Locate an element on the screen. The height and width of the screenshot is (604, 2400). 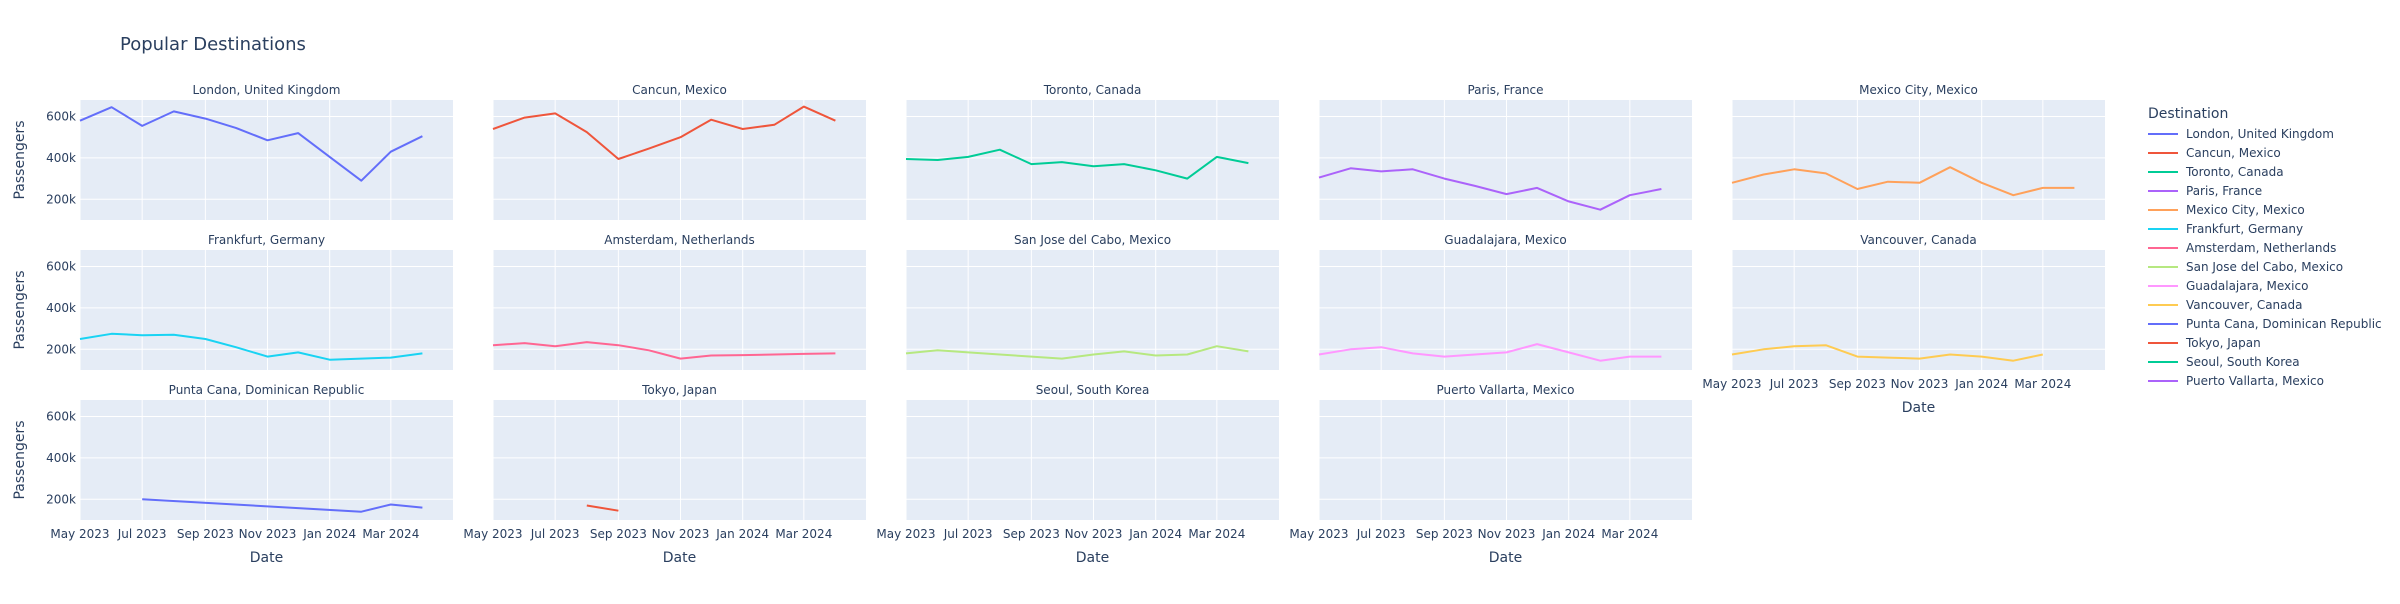
panel-title: Punta Cana, Dominican Republic is located at coordinates (267, 390).